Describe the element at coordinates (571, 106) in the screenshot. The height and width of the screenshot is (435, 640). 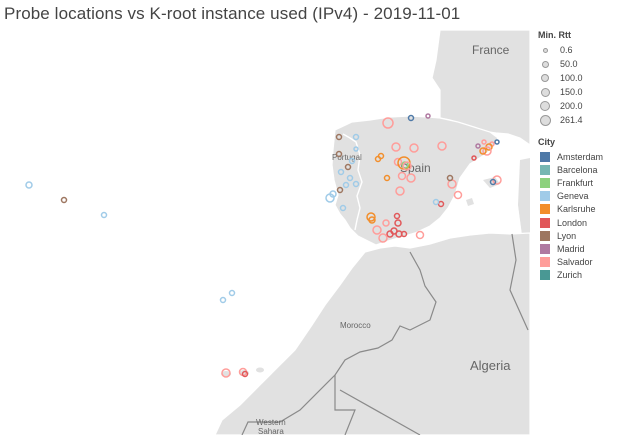
I see `size-legend-label: 200.0` at that location.